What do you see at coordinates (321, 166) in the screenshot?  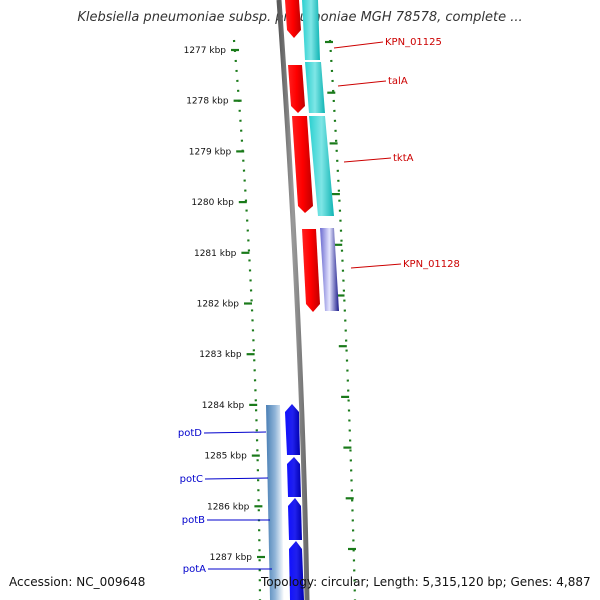 I see `cds-feature-tkta` at bounding box center [321, 166].